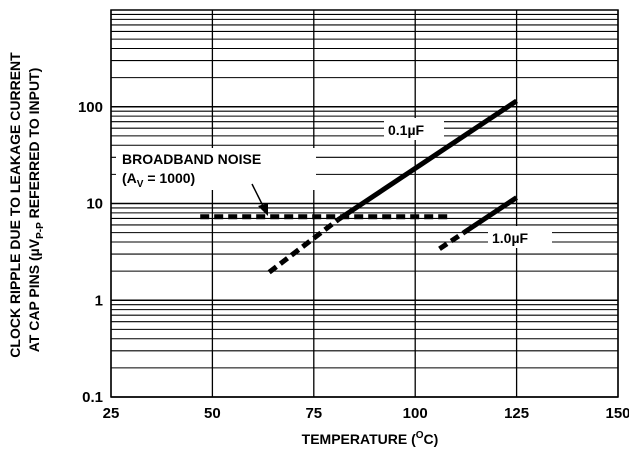 The width and height of the screenshot is (629, 452). I want to click on x-axis-label: TEMPERATURE (OC), so click(370, 438).